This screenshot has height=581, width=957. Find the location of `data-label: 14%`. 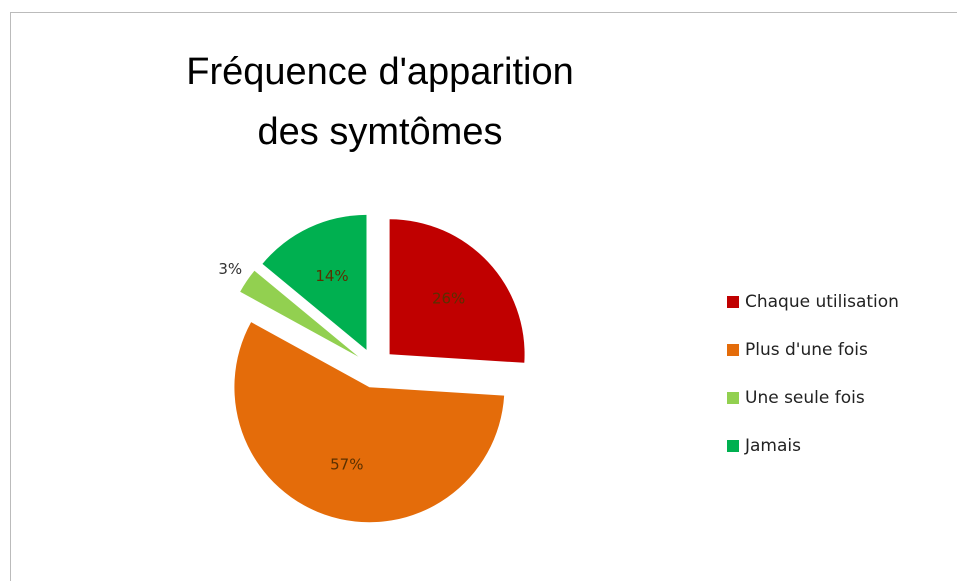

data-label: 14% is located at coordinates (331, 276).